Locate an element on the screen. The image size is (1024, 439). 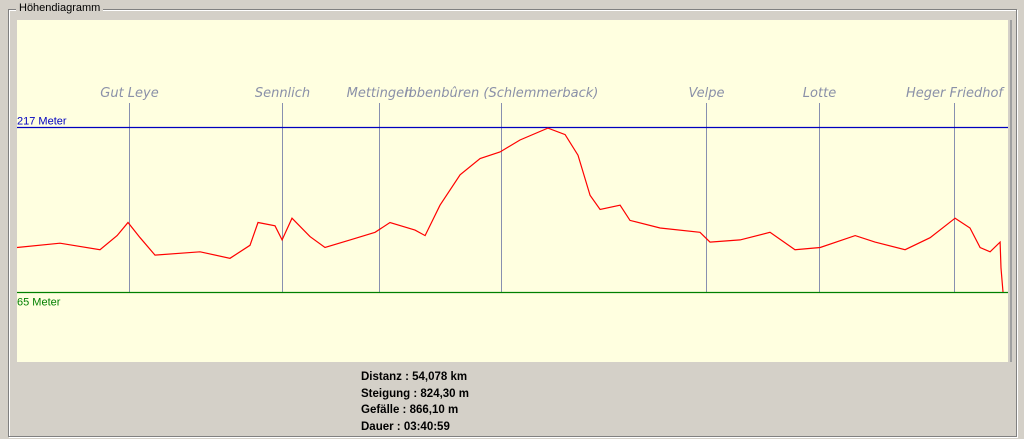
stat-duration: Dauer : 03:40:59 is located at coordinates (405, 426).